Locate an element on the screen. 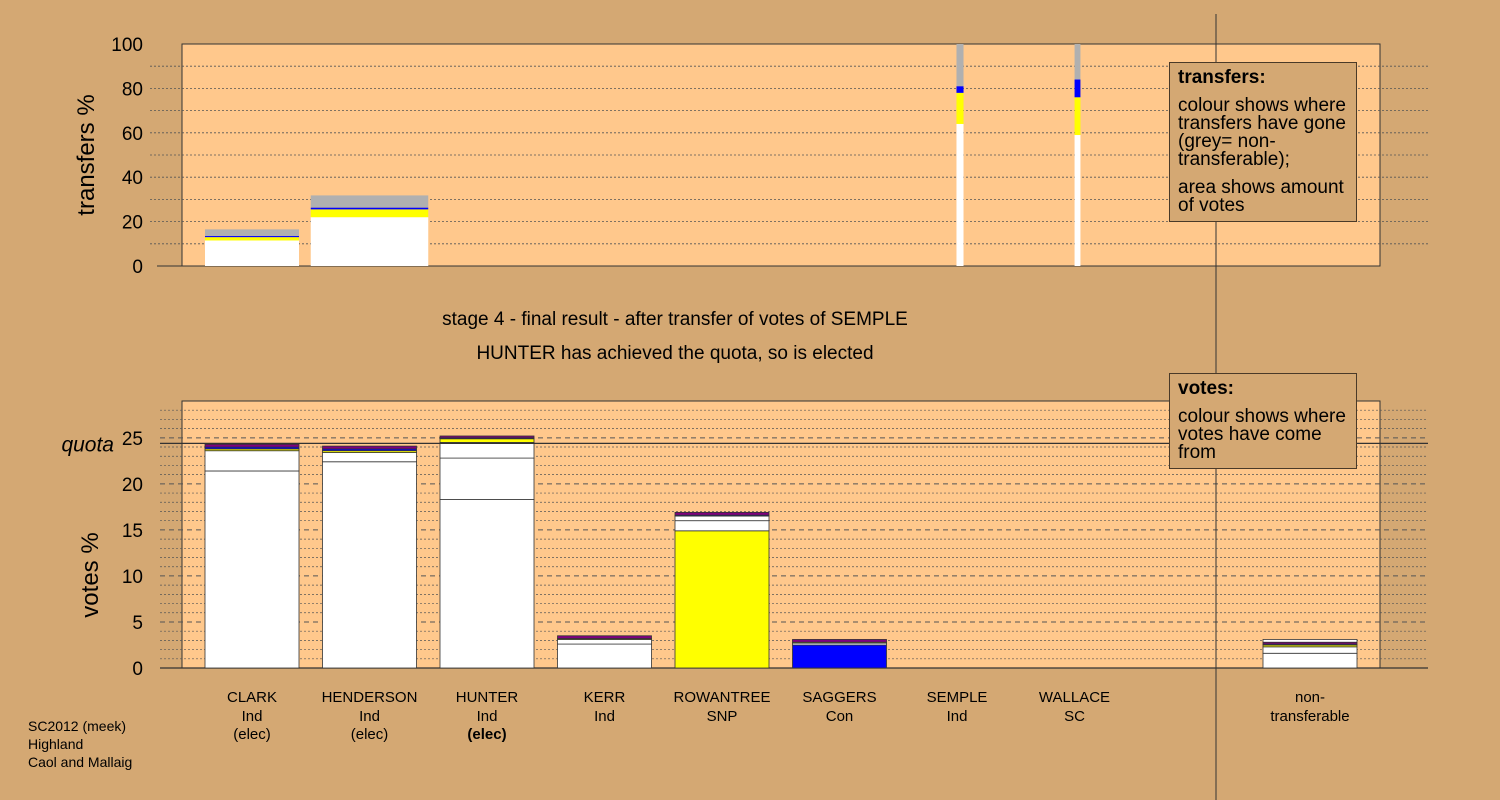 The height and width of the screenshot is (800, 1500). transfers-tick-label: 80 is located at coordinates (132, 89).